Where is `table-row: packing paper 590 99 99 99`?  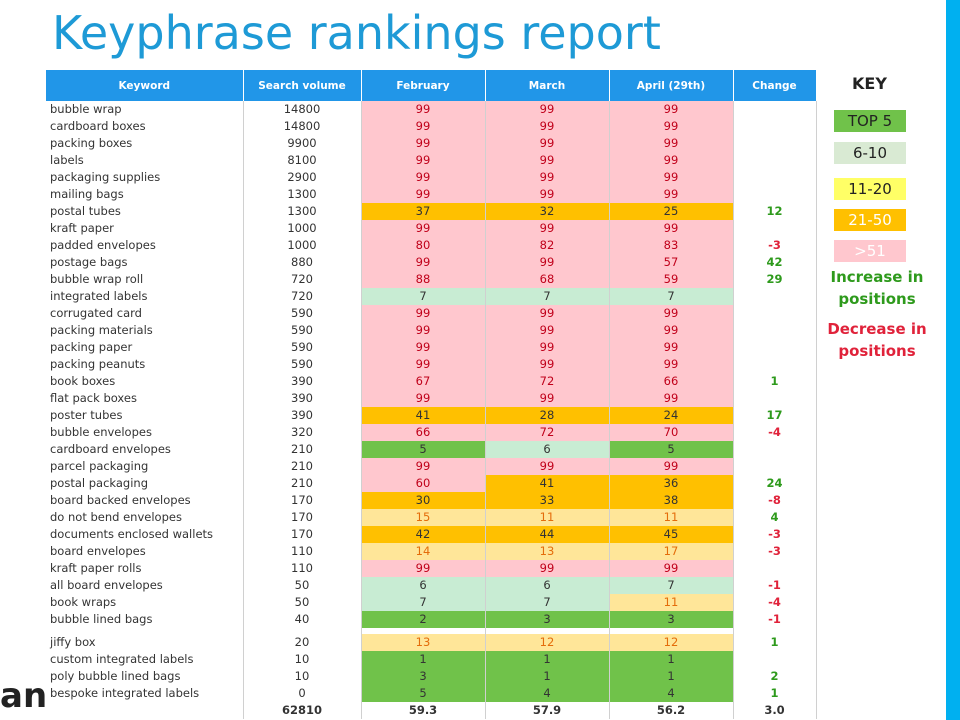
table-row: packing paper 590 99 99 99 is located at coordinates (431, 347).